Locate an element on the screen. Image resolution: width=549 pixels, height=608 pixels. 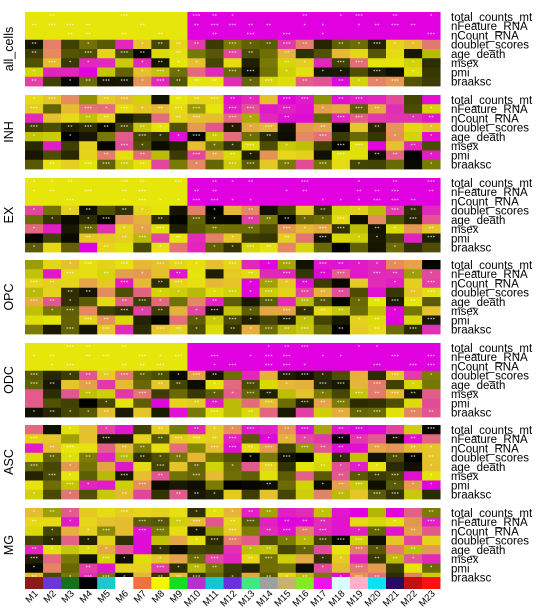
cell-EX-nCount_RNA-M22 is located at coordinates (413, 201).